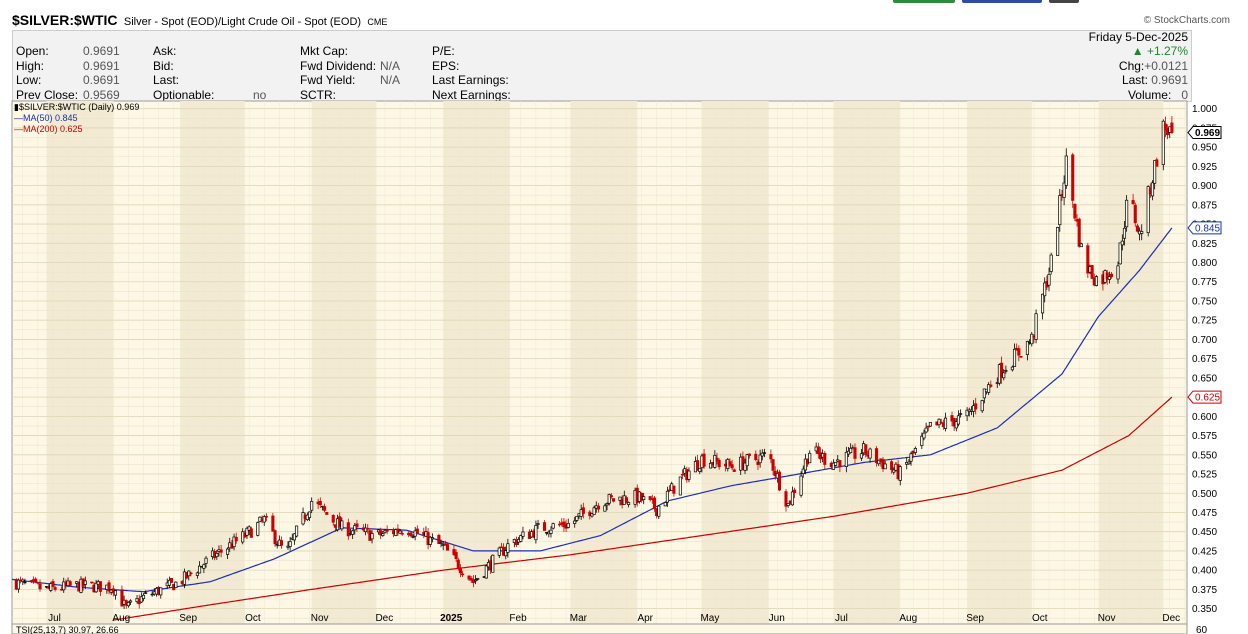  What do you see at coordinates (1204, 167) in the screenshot?
I see `y-tick-label: 0.925` at bounding box center [1204, 167].